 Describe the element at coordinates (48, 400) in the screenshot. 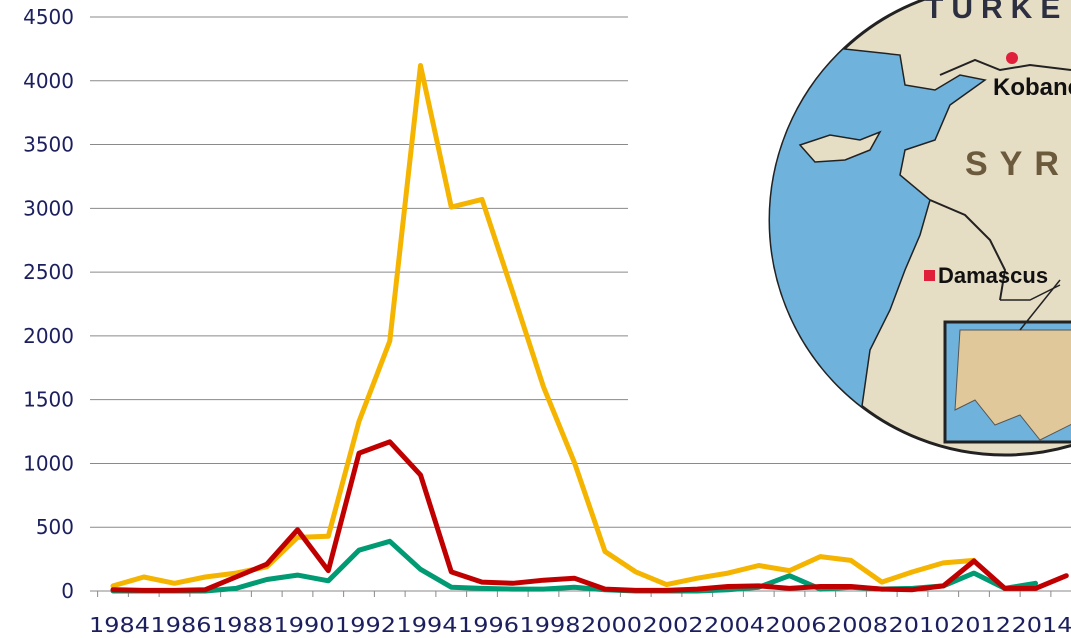

I see `y-tick-label: 1500` at that location.